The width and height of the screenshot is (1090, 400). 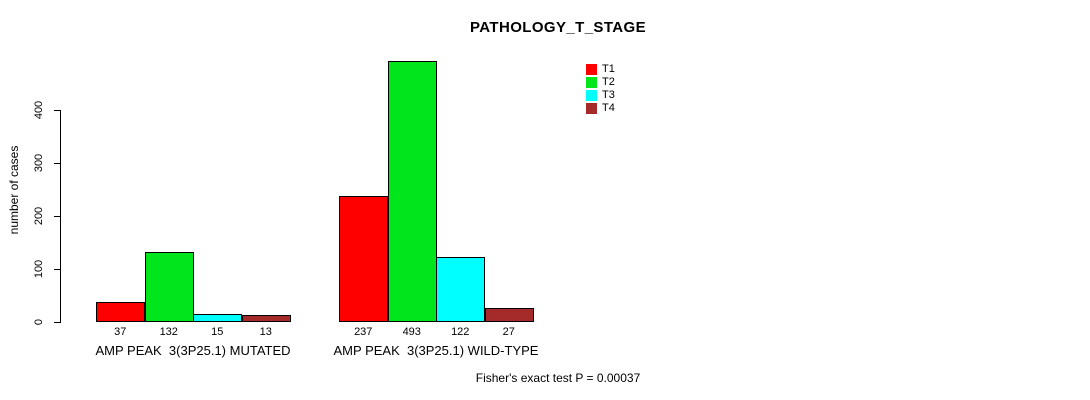 What do you see at coordinates (193, 350) in the screenshot?
I see `x-group-label-1: AMP PEAK 3(3P25.1) MUTATED` at bounding box center [193, 350].